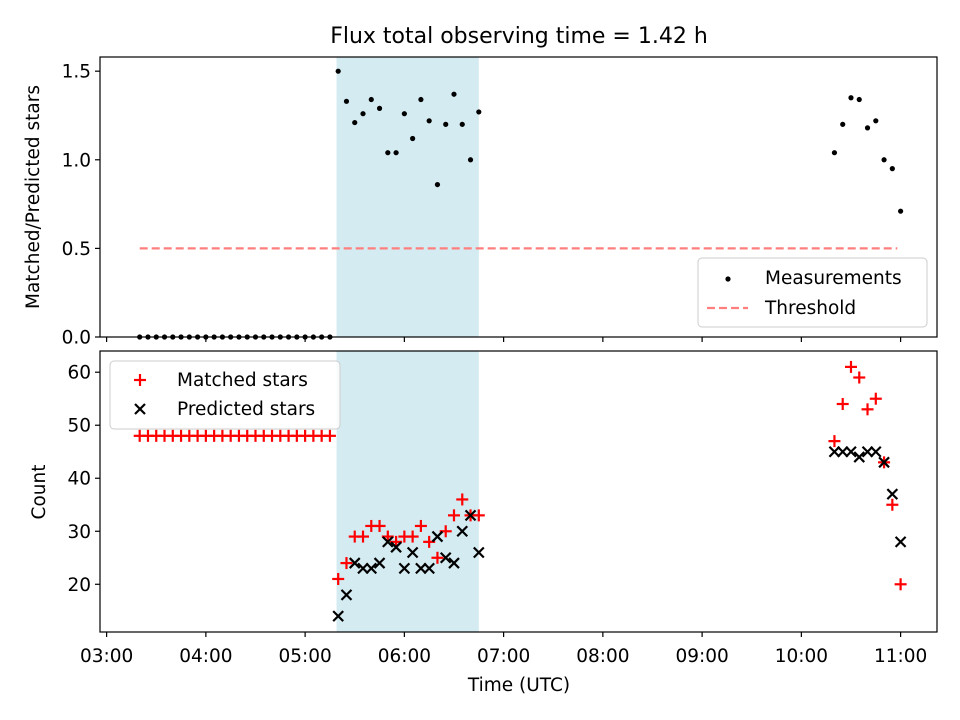 The width and height of the screenshot is (960, 720). Describe the element at coordinates (833, 278) in the screenshot. I see `legend-measurements-label: Measurements` at that location.